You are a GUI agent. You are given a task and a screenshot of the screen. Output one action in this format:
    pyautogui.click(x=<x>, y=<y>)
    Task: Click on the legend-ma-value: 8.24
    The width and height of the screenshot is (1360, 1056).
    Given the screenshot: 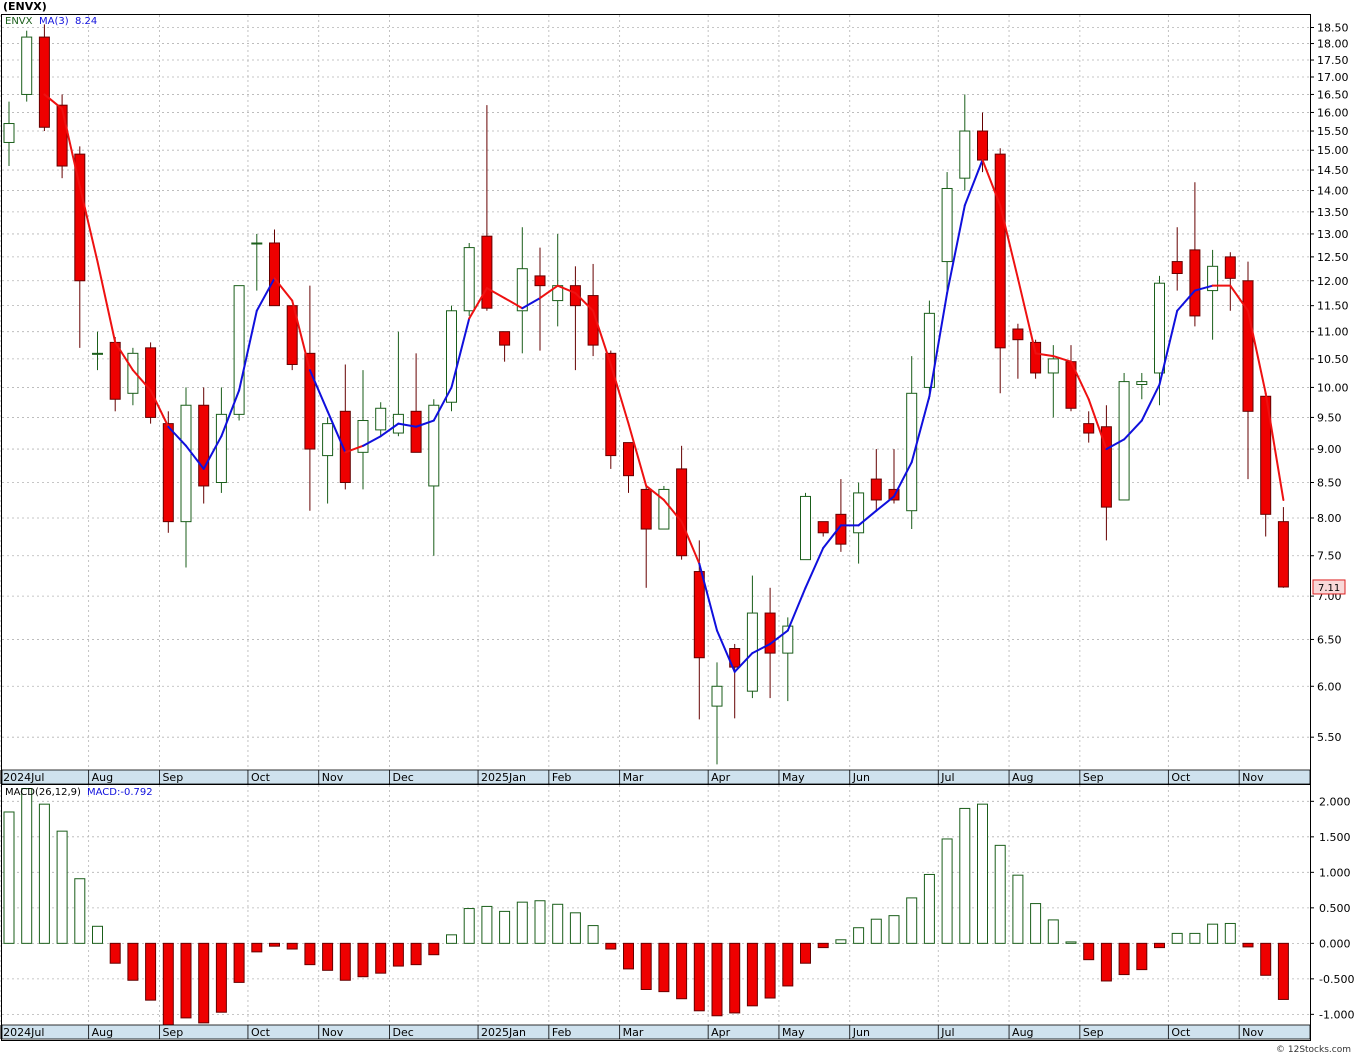 What is the action you would take?
    pyautogui.click(x=86, y=21)
    